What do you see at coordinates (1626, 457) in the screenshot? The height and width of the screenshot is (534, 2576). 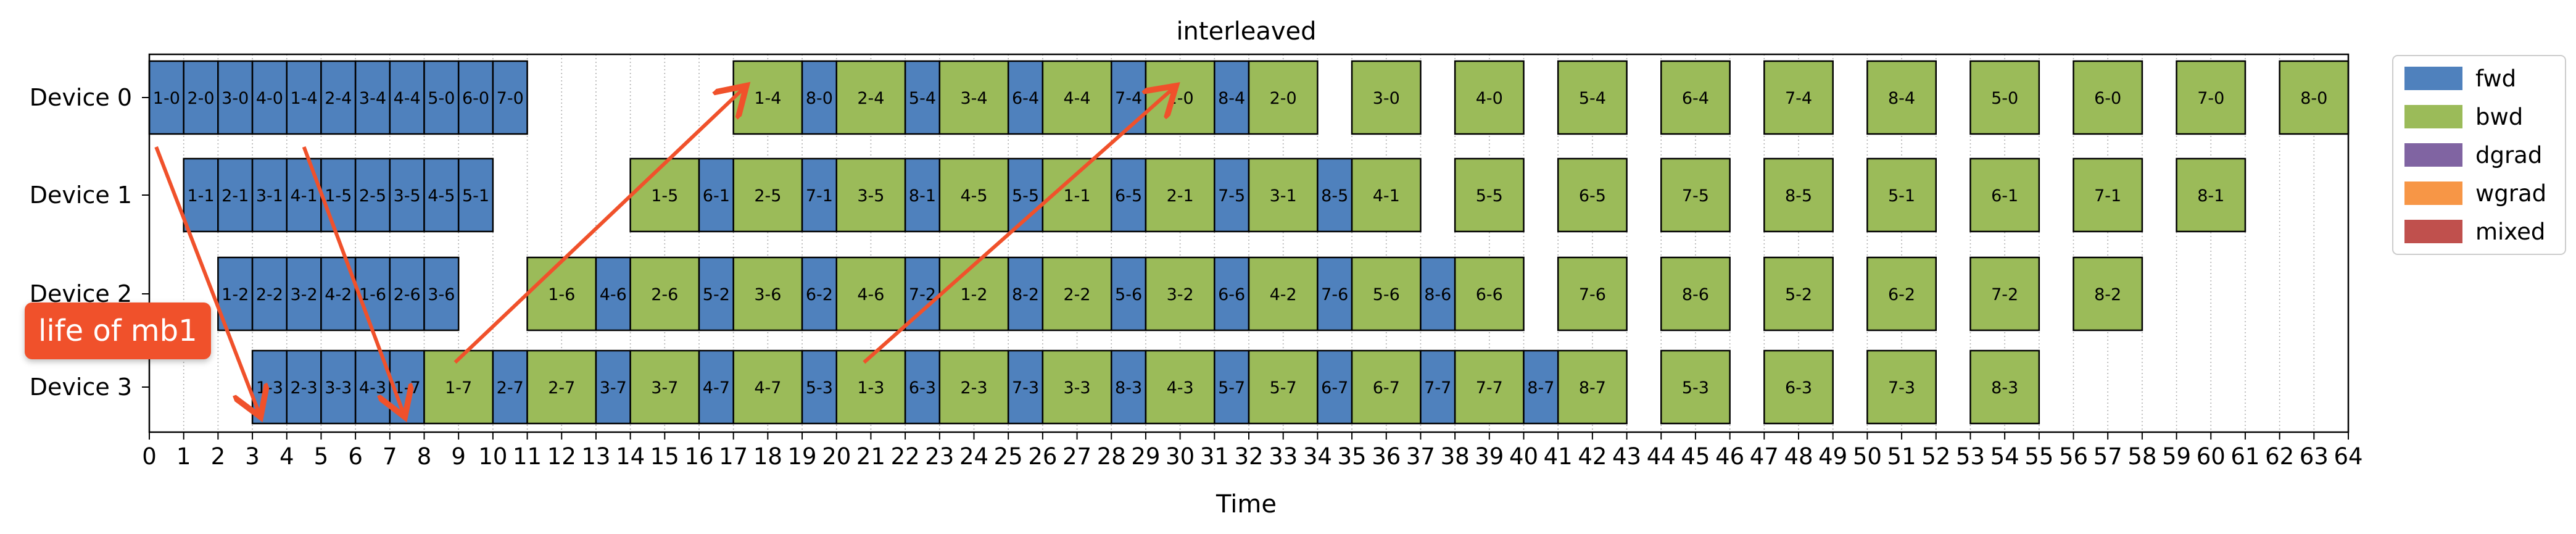 I see `x-tick-label: 43` at bounding box center [1626, 457].